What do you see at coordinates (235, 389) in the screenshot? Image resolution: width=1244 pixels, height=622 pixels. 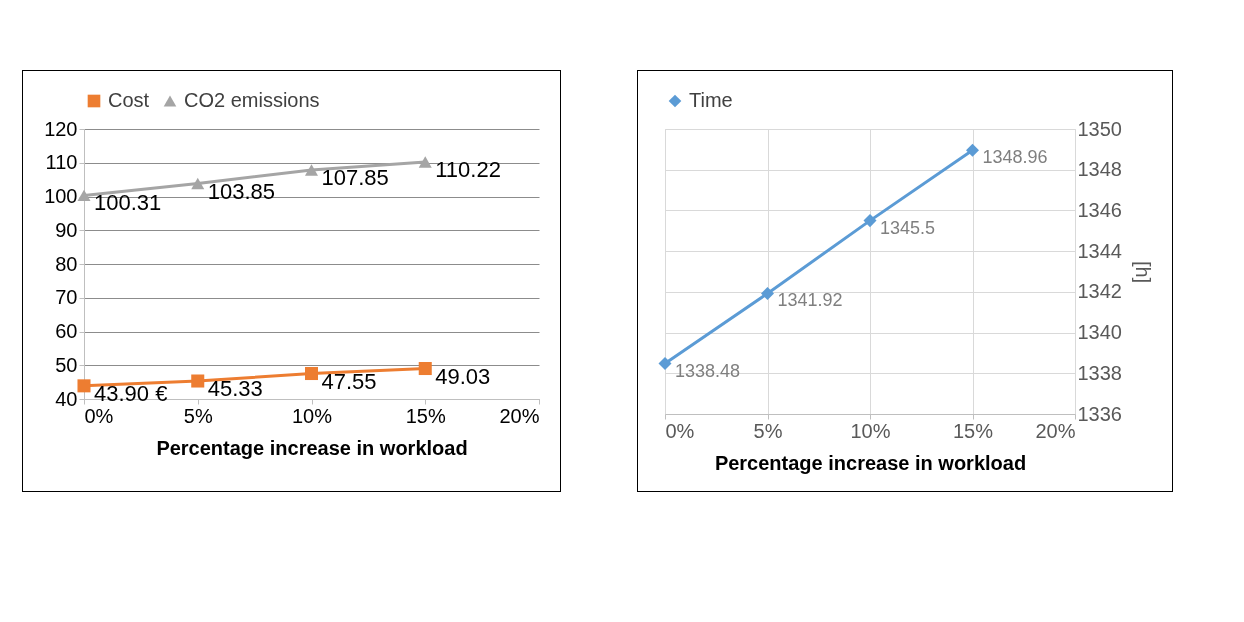 I see `data-label: 45.33` at bounding box center [235, 389].